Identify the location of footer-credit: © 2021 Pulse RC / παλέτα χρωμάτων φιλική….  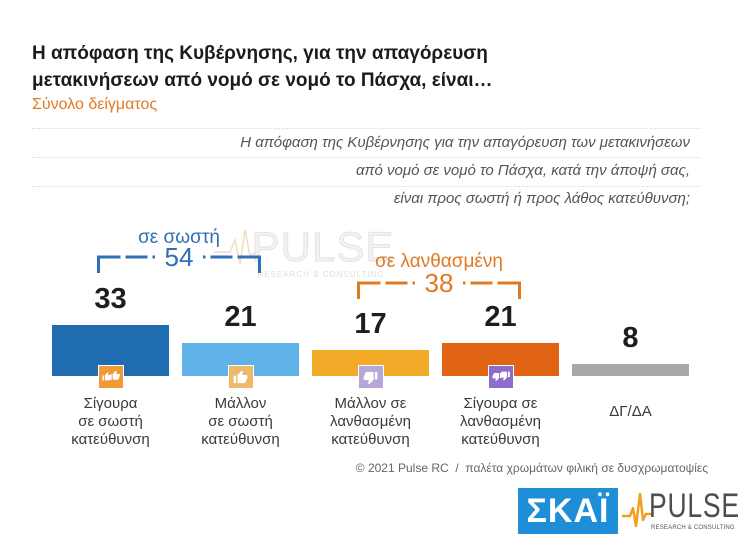
(531, 468).